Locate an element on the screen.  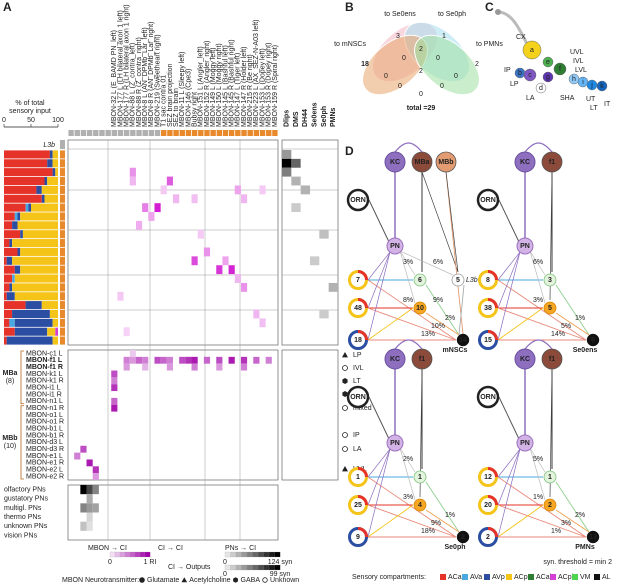
matrix-frame is located at coordinates (173, 415).